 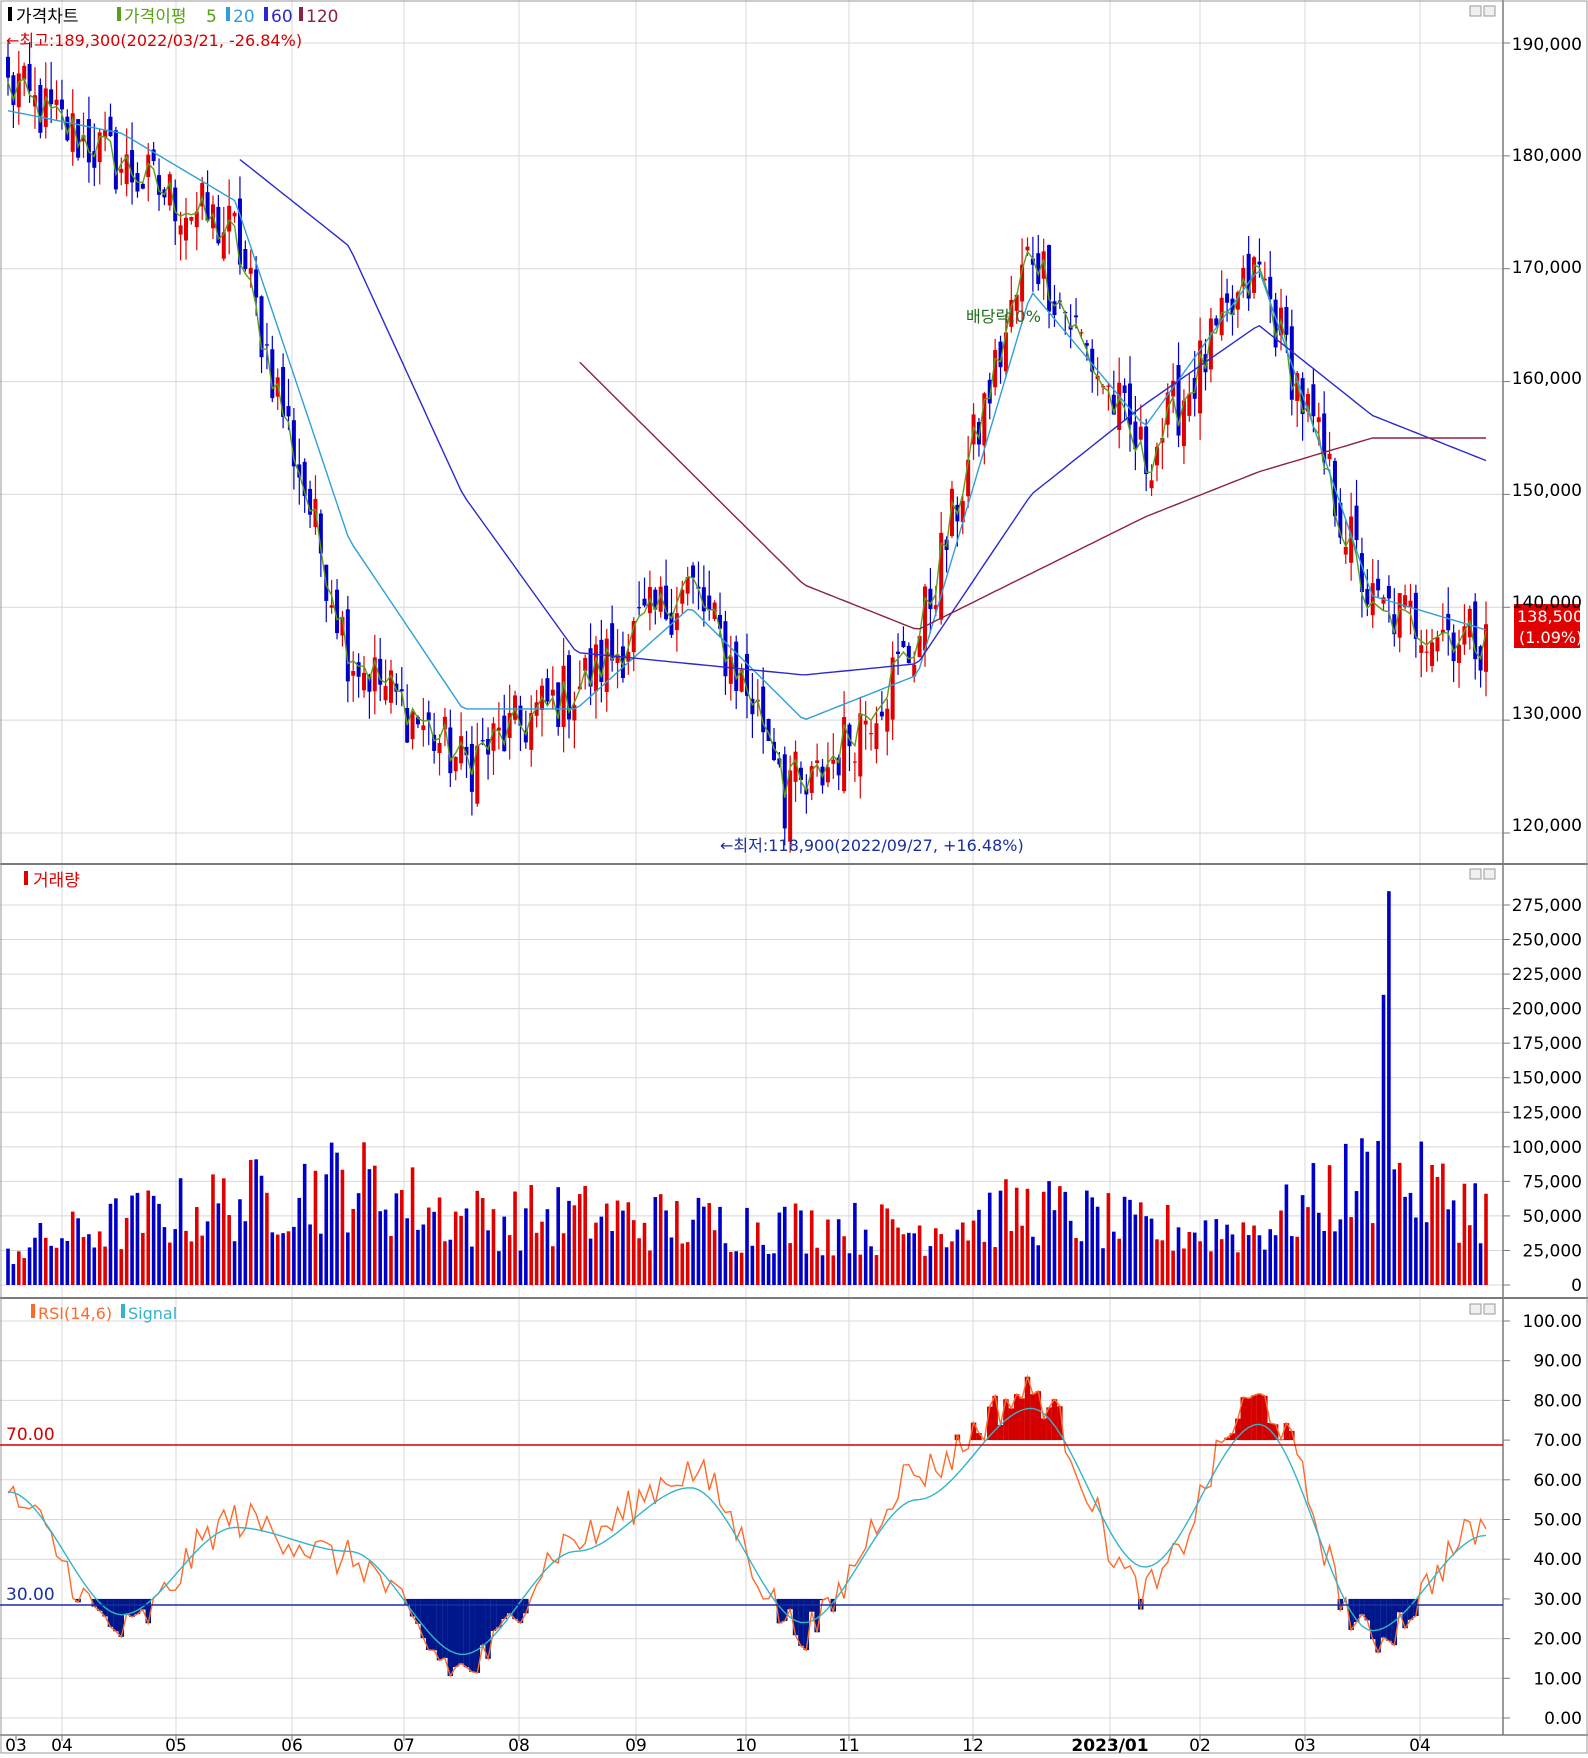 What do you see at coordinates (1547, 941) in the screenshot?
I see `volume-y-tick-label: 250,000` at bounding box center [1547, 941].